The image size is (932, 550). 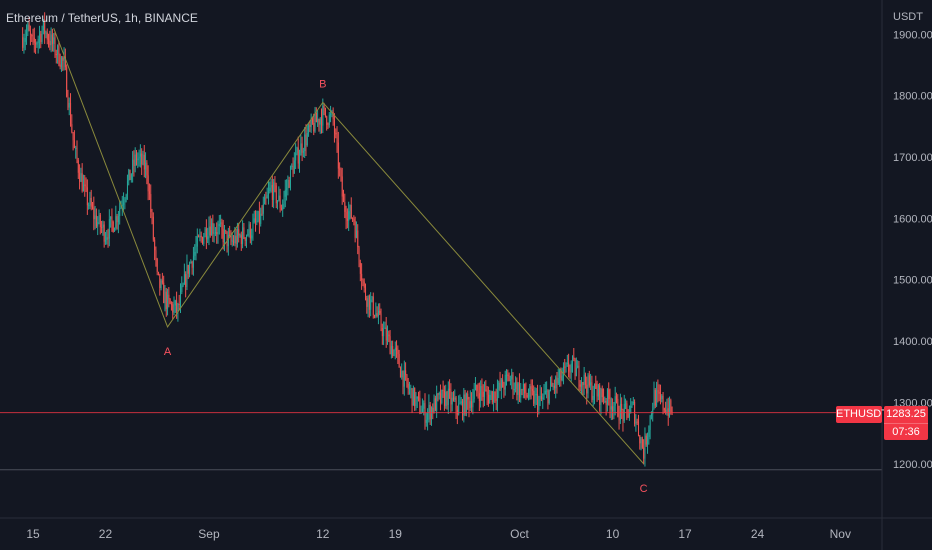 What do you see at coordinates (106, 534) in the screenshot?
I see `time-tick-label: 22` at bounding box center [106, 534].